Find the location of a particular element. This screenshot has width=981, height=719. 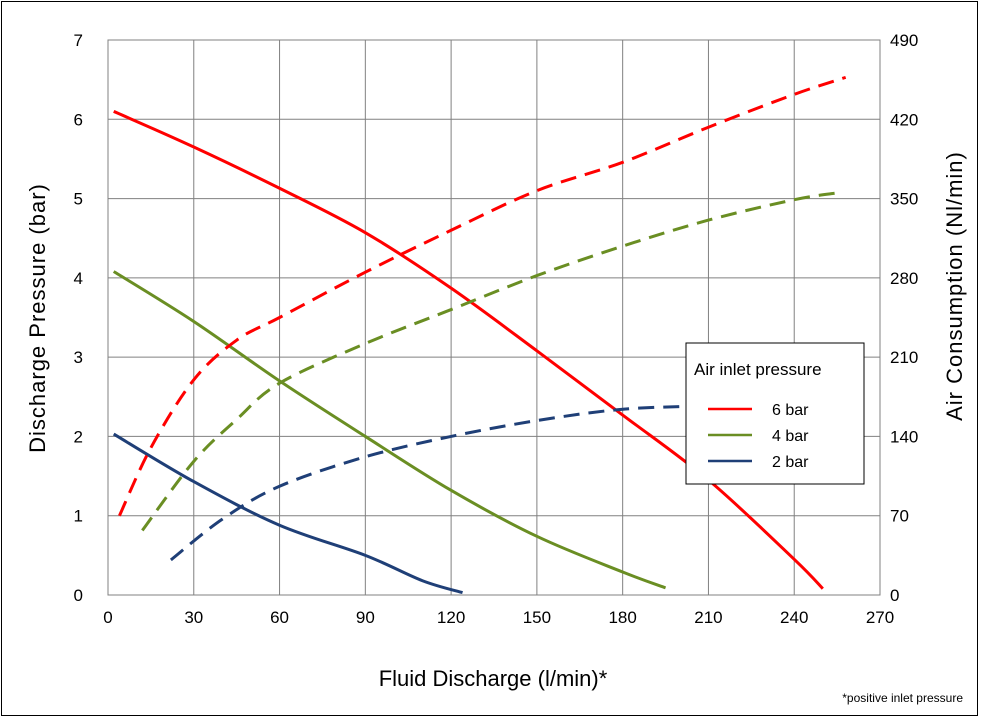

y-left-tick-label: 6 is located at coordinates (78, 119).